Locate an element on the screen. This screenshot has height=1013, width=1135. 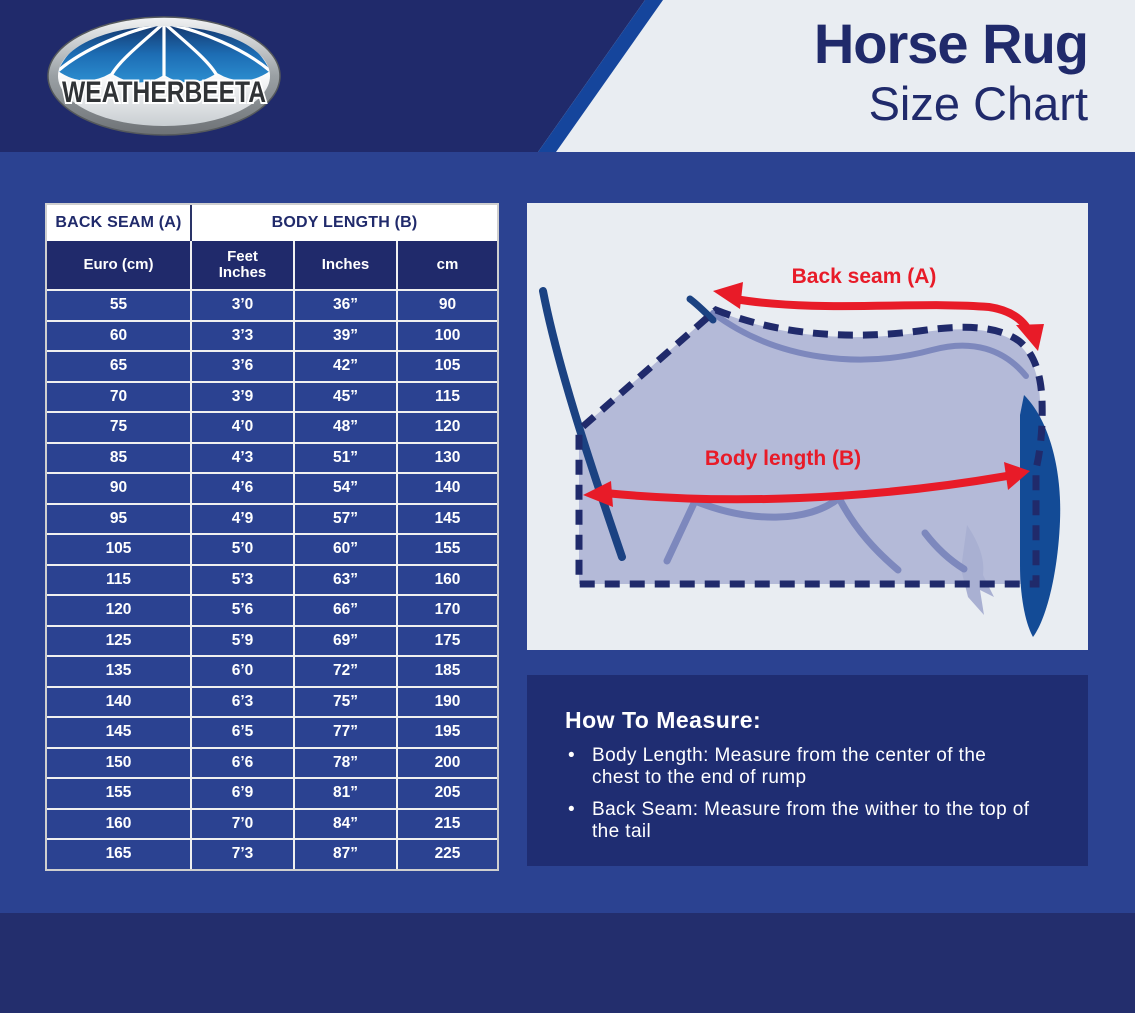
table-cell: 215 is located at coordinates (447, 823).